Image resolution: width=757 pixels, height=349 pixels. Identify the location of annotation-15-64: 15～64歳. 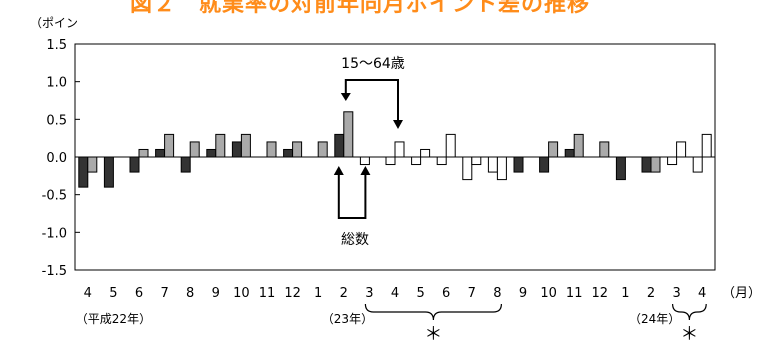
(373, 64).